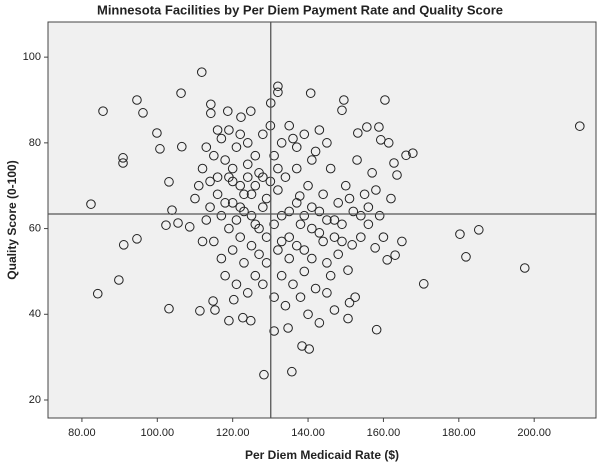  What do you see at coordinates (32, 57) in the screenshot?
I see `y-tick-label: 100` at bounding box center [32, 57].